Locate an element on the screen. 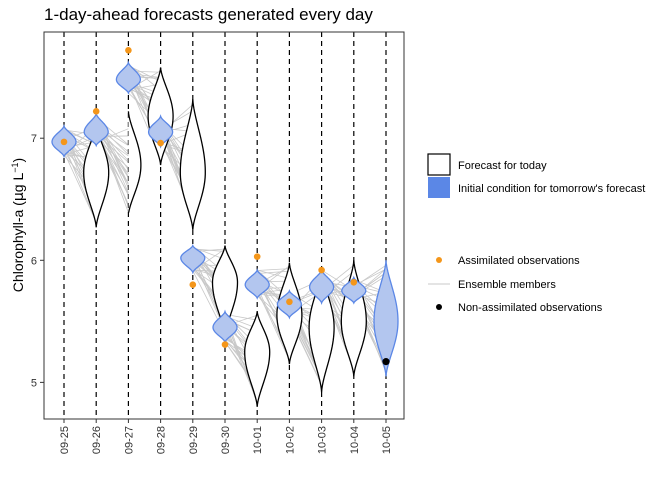 The width and height of the screenshot is (672, 480). x-tick-label: 10-02 is located at coordinates (290, 440).